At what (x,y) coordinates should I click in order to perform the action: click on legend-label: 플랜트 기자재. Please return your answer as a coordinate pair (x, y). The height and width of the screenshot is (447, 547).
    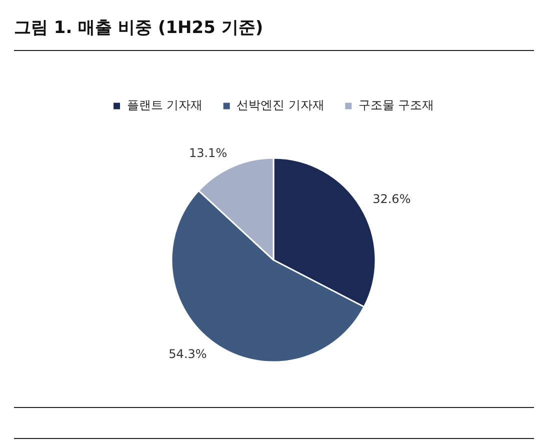
    Looking at the image, I should click on (164, 105).